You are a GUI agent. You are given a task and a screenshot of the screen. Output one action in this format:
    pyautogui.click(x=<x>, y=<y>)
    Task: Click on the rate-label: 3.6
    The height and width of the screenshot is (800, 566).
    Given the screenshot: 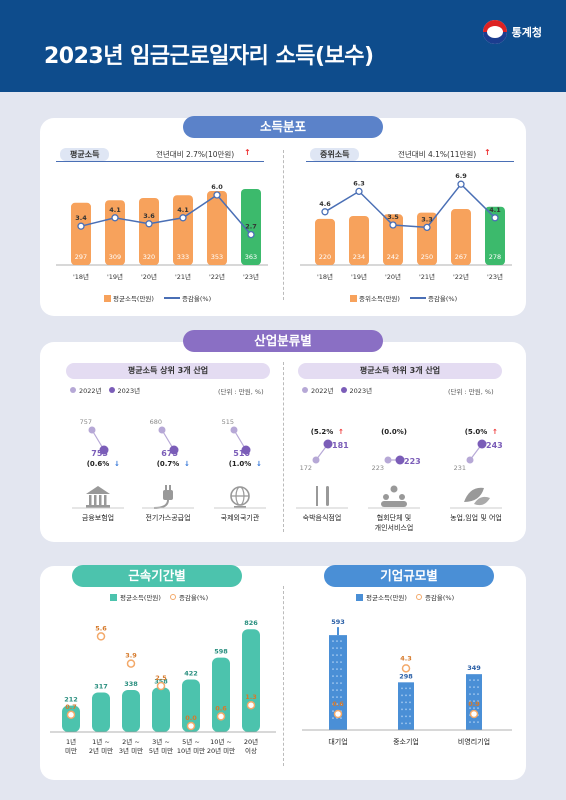 What is the action you would take?
    pyautogui.click(x=149, y=216)
    